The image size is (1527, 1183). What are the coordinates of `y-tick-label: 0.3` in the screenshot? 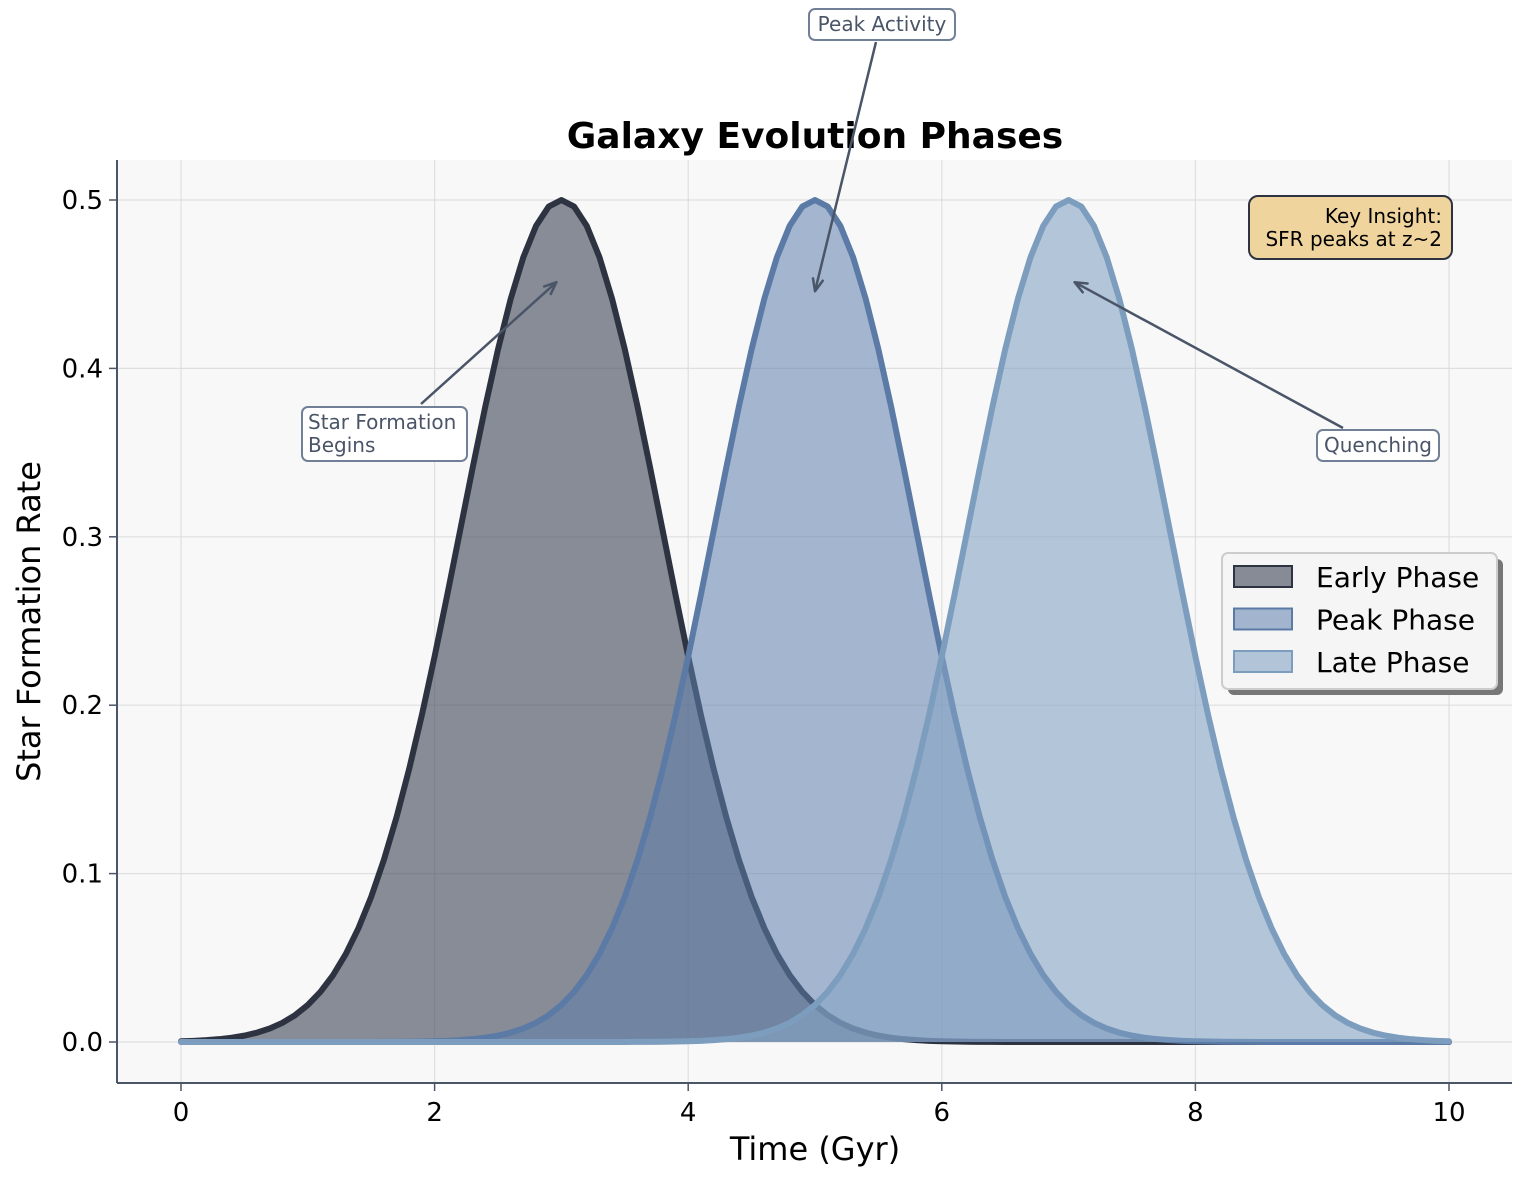 It's located at (82, 538).